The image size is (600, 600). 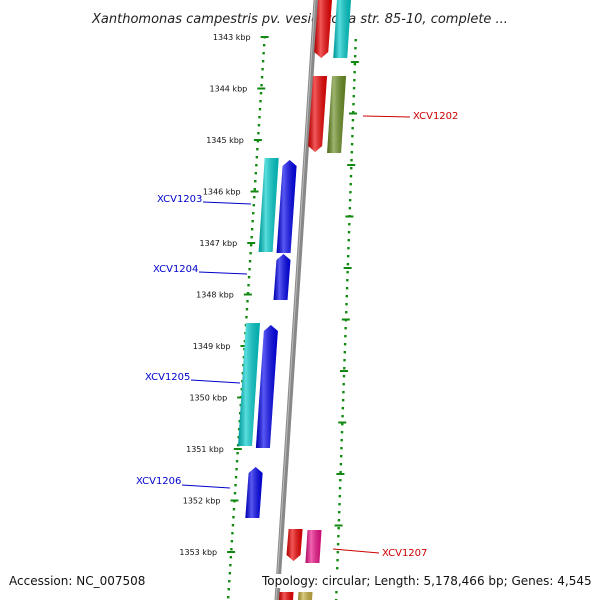 What do you see at coordinates (404, 553) in the screenshot?
I see `gene-label: XCV1207` at bounding box center [404, 553].